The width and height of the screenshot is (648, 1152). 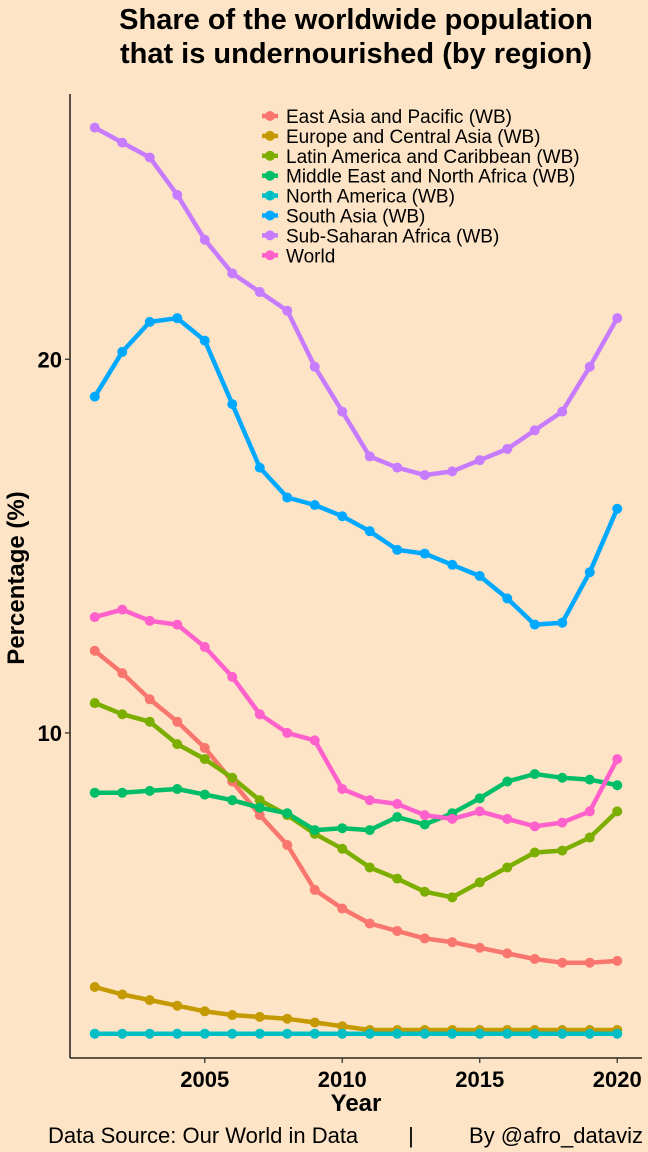 What do you see at coordinates (356, 20) in the screenshot?
I see `chart-title-line-1: Share of the worldwide population` at bounding box center [356, 20].